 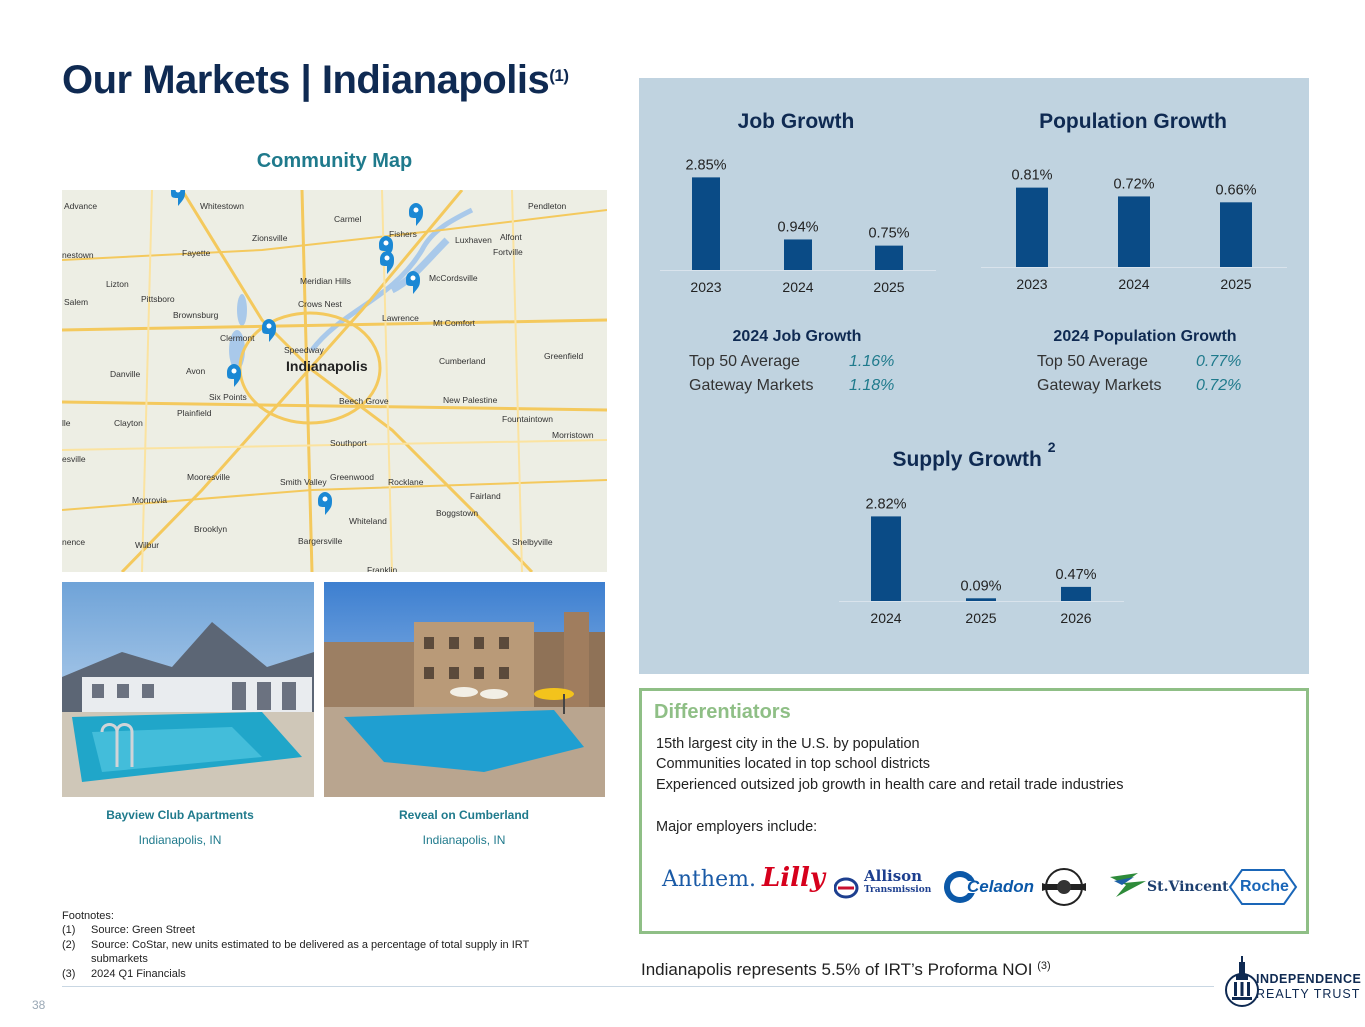 I want to click on page-title: Our Markets | Indianapolis(1), so click(x=315, y=80).